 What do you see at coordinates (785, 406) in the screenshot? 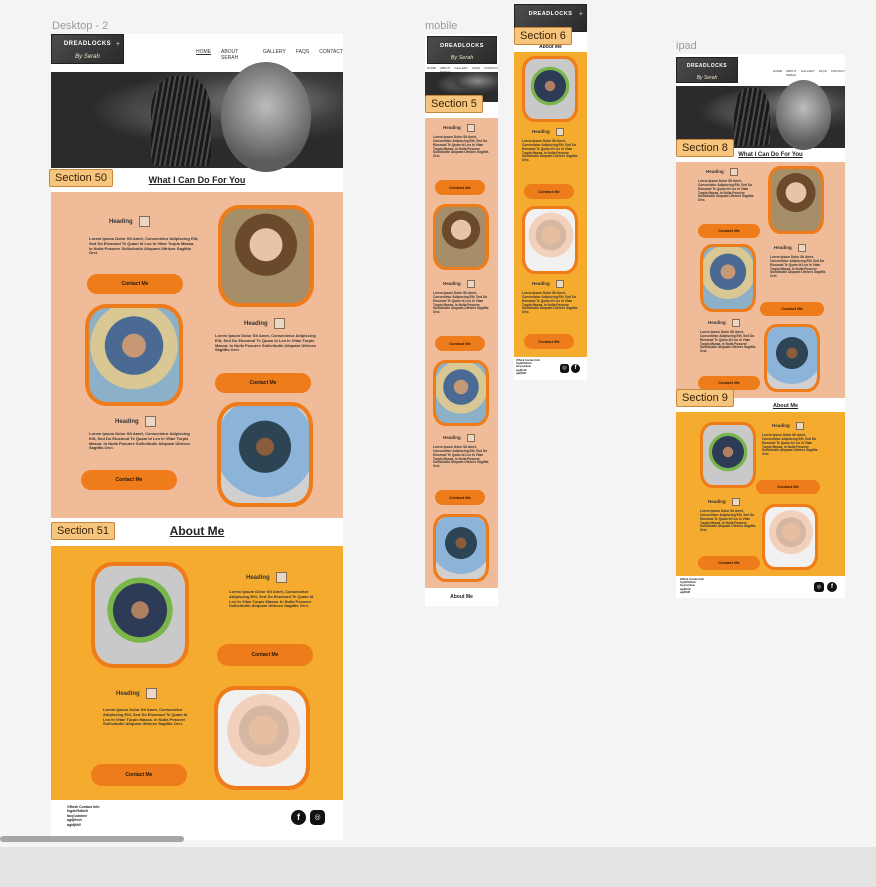
I see `ipad-about-title: About Me` at bounding box center [785, 406].